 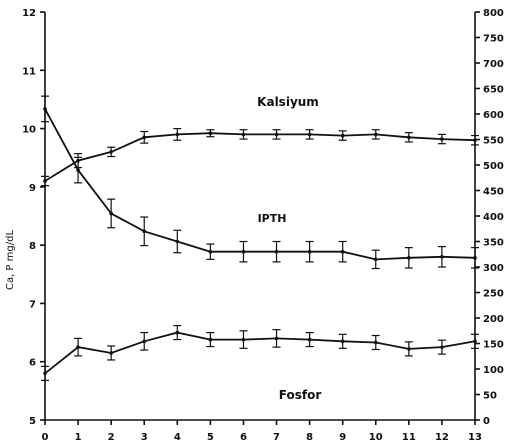 What do you see at coordinates (144, 437) in the screenshot?
I see `x-tick-label: 3` at bounding box center [144, 437].